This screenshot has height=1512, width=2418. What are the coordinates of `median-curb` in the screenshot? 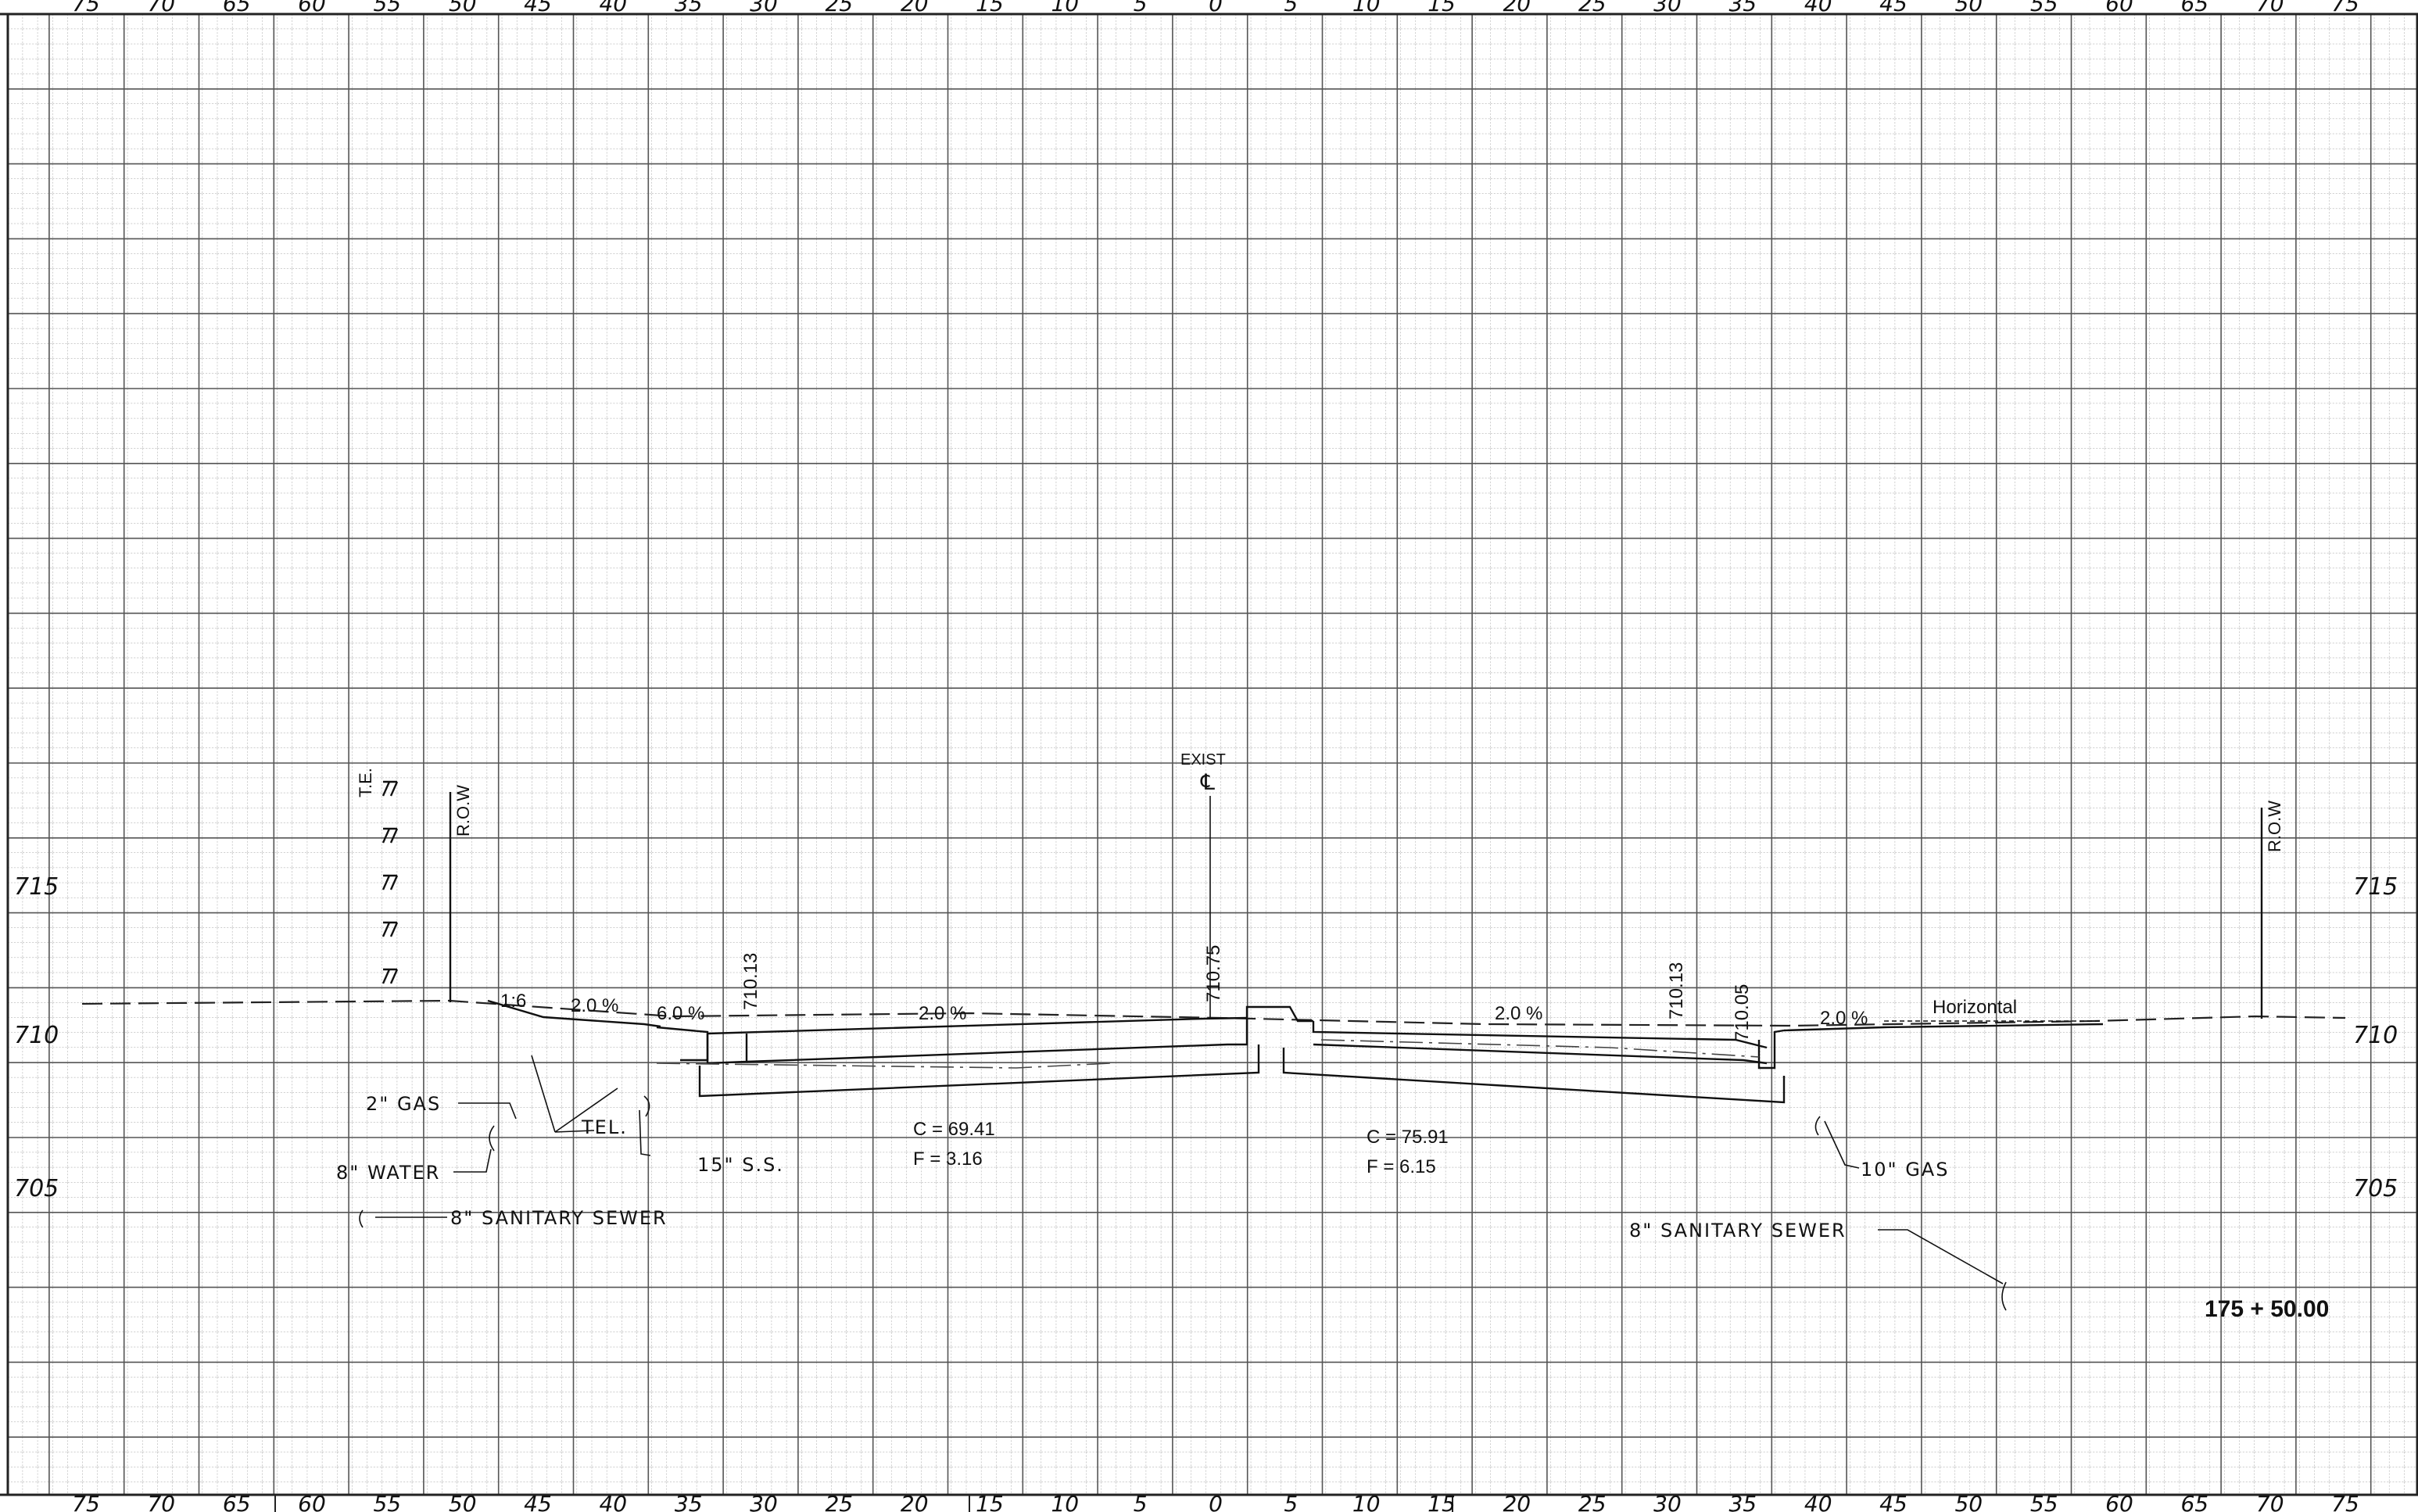 It's located at (1279, 1019).